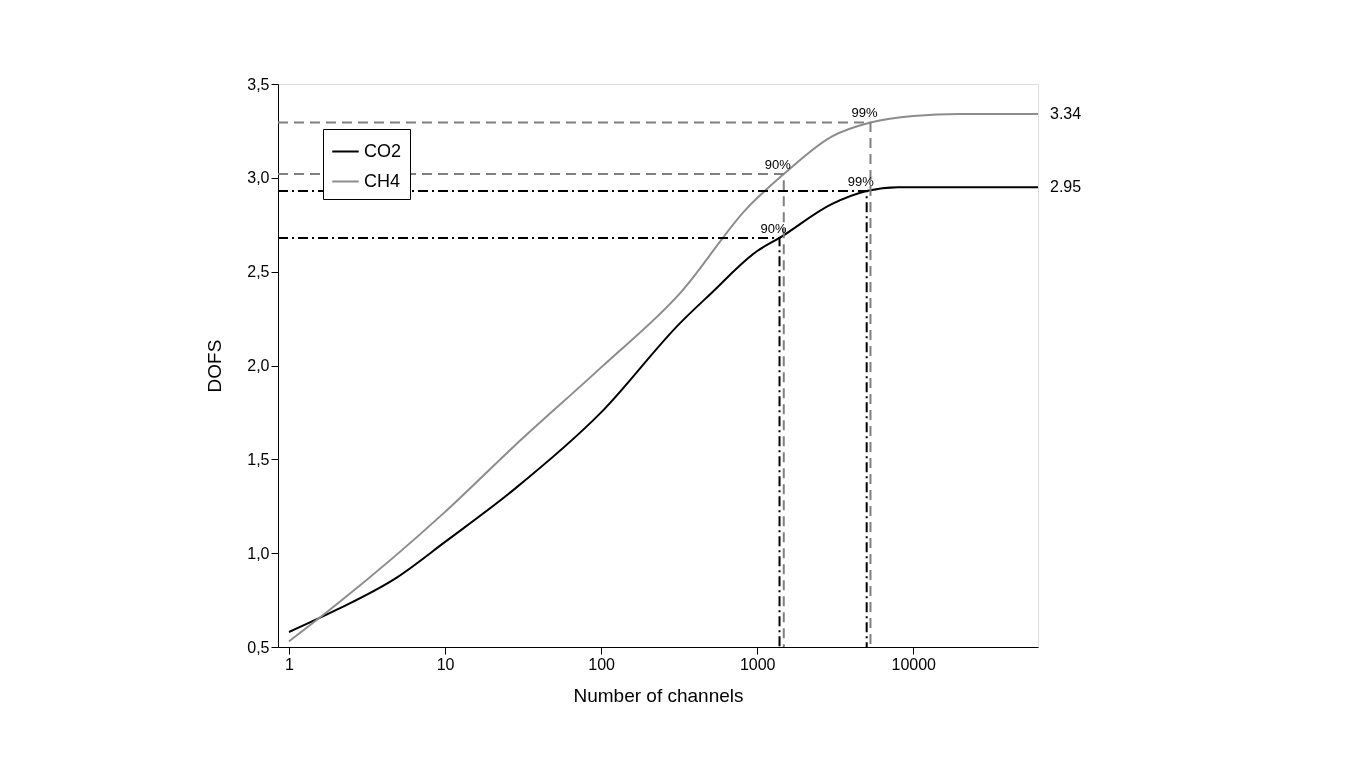 The image size is (1368, 772). Describe the element at coordinates (258, 178) in the screenshot. I see `y-tick-label: 3,0` at that location.